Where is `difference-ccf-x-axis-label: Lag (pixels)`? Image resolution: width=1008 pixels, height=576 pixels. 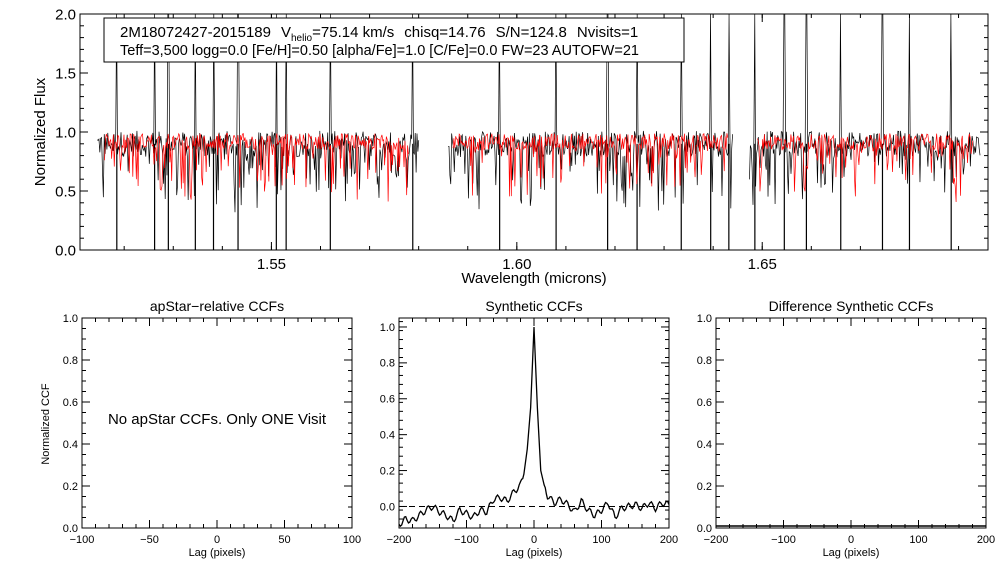
difference-ccf-x-axis-label: Lag (pixels) is located at coordinates (851, 553).